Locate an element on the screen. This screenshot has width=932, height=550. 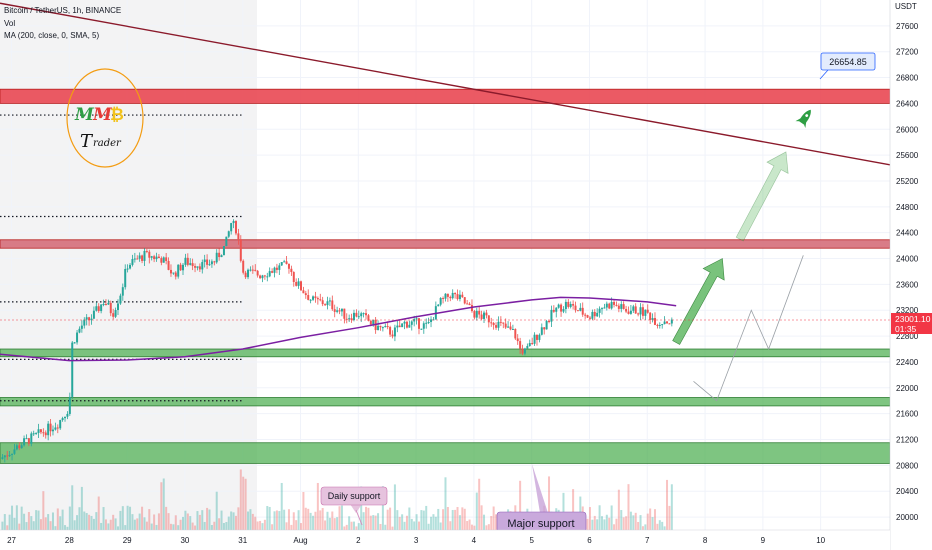
support-zone is located at coordinates (445, 453).